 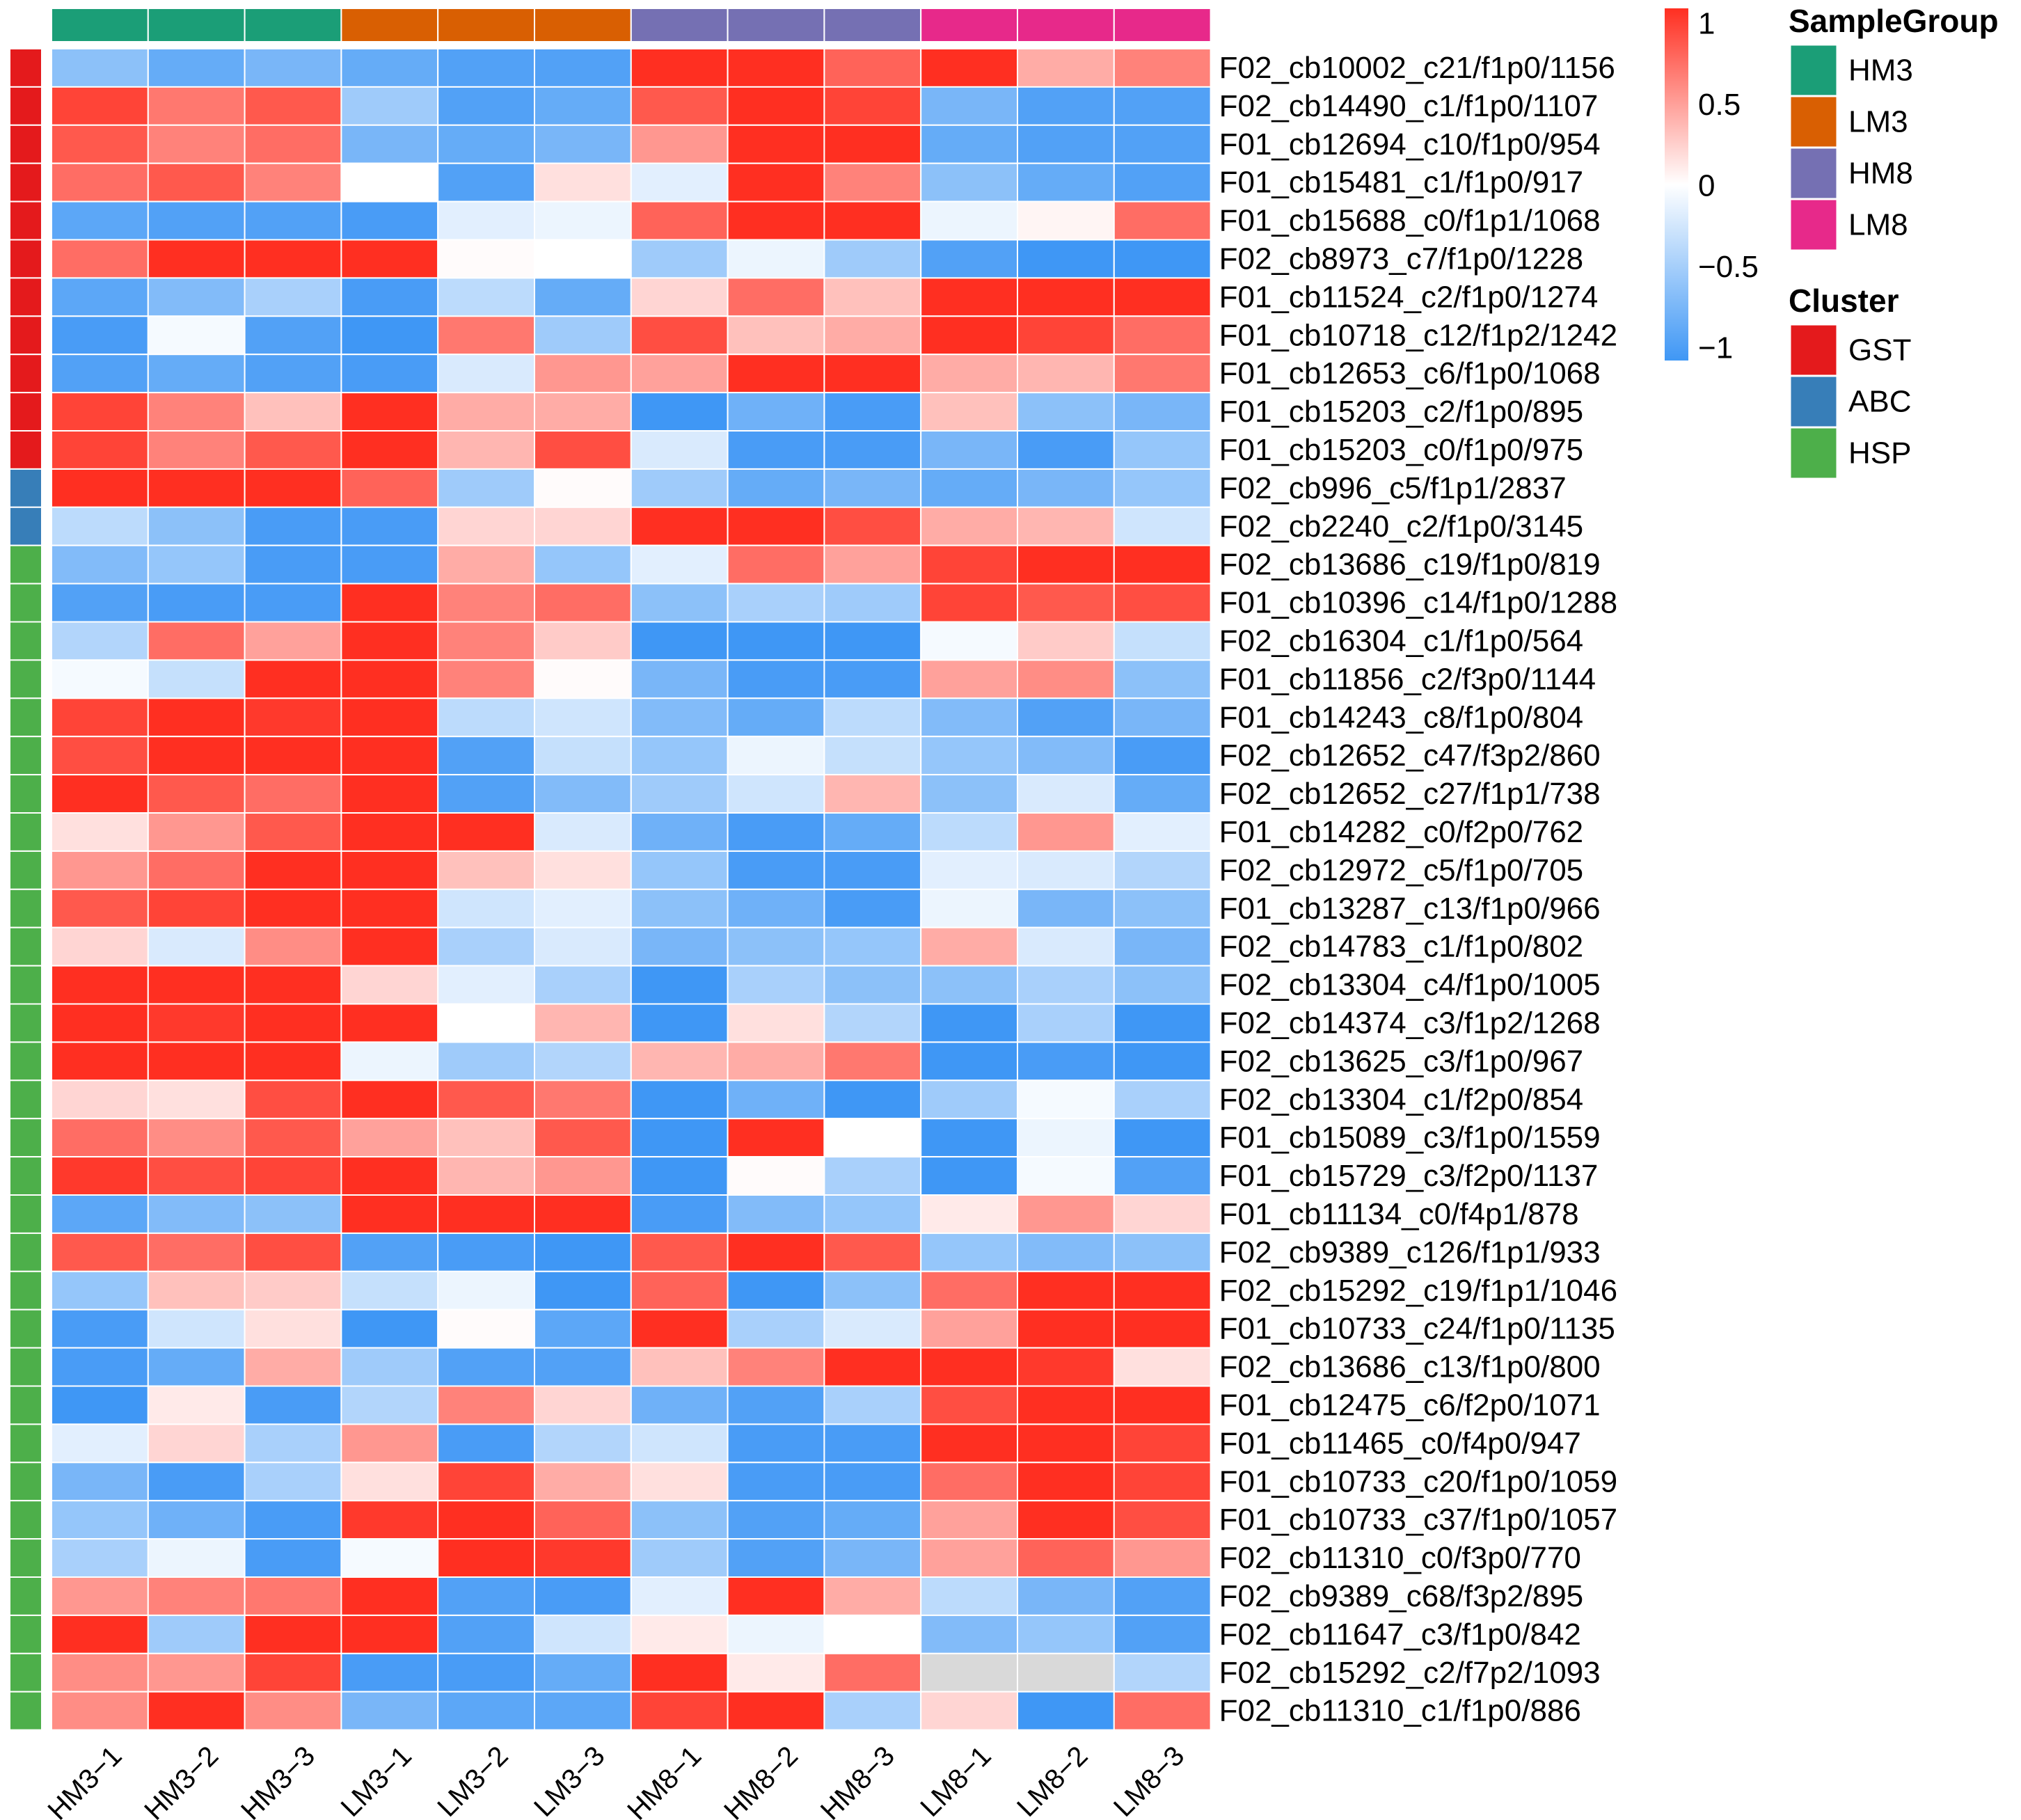 I want to click on row-label: F02_cb13686_c19/f1p0/819, so click(x=1410, y=565).